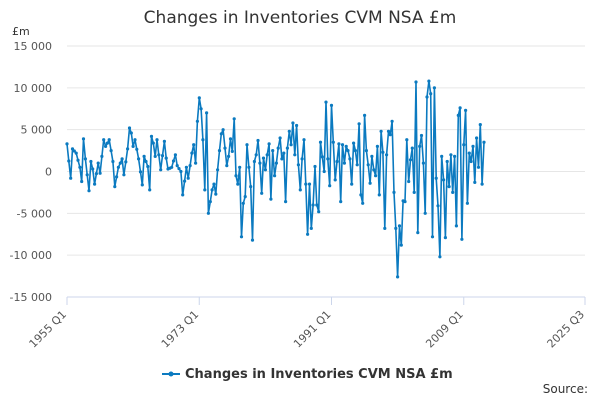  Describe the element at coordinates (21, 31) in the screenshot. I see `y-axis-unit-label: £m` at that location.